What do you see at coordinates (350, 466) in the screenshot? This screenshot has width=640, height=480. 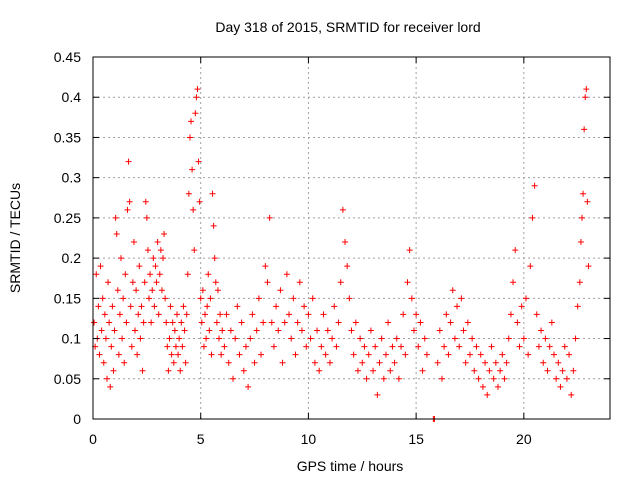 I see `x-axis-title: GPS time / hours` at bounding box center [350, 466].